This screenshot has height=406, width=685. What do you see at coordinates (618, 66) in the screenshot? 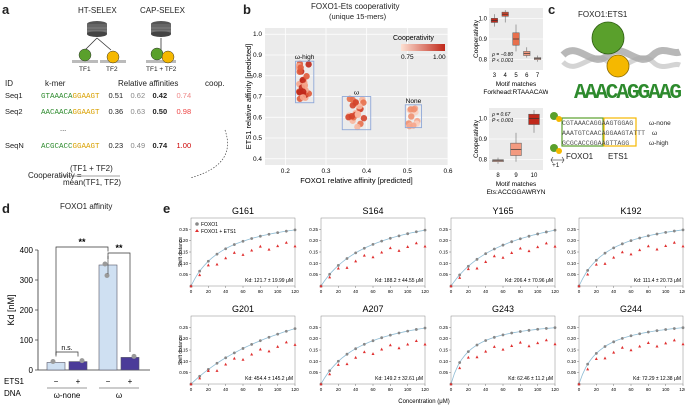
I see `ets1-protein-icon` at bounding box center [618, 66].